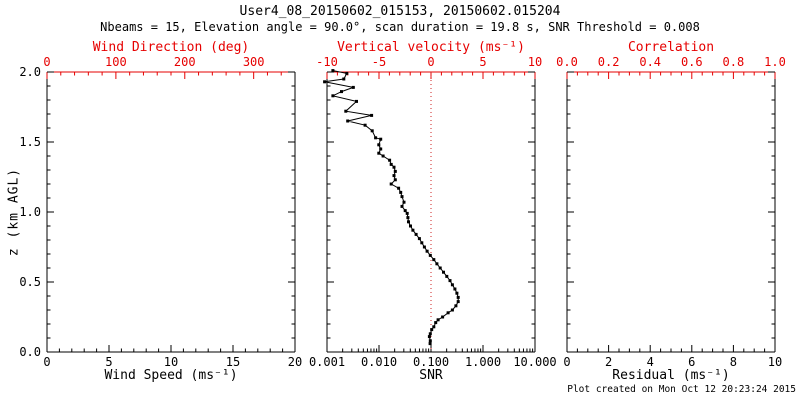 The height and width of the screenshot is (400, 800). Describe the element at coordinates (30, 282) in the screenshot. I see `tick-label: 0.5` at that location.